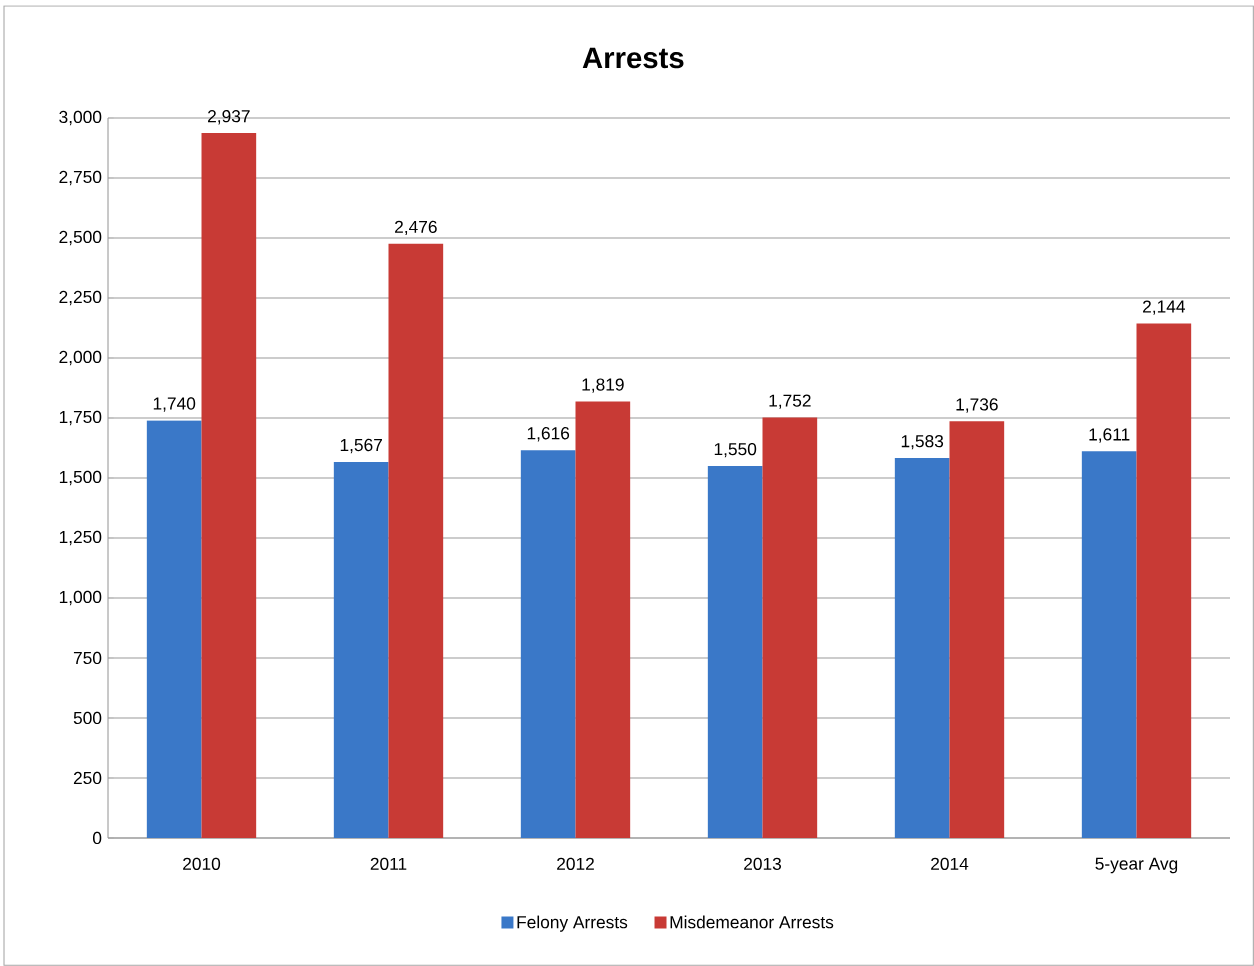  What do you see at coordinates (603, 385) in the screenshot?
I see `data-label: 1,819` at bounding box center [603, 385].